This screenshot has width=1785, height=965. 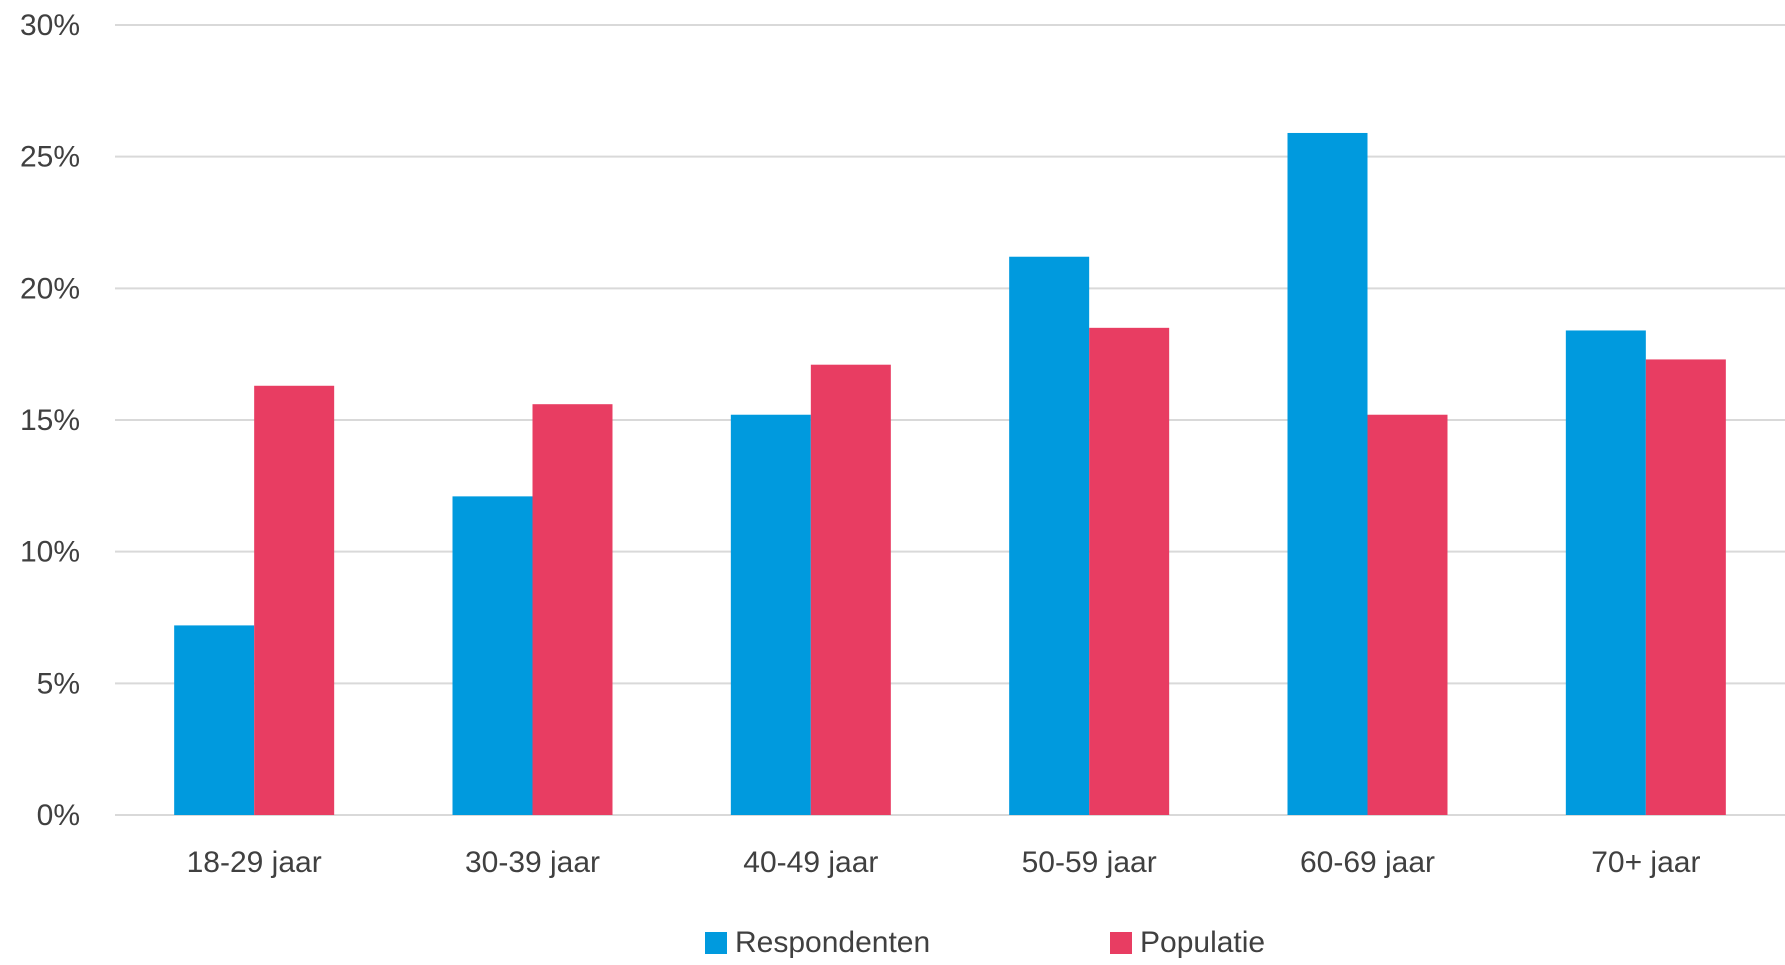 What do you see at coordinates (58, 683) in the screenshot?
I see `y-tick-label: 5%` at bounding box center [58, 683].